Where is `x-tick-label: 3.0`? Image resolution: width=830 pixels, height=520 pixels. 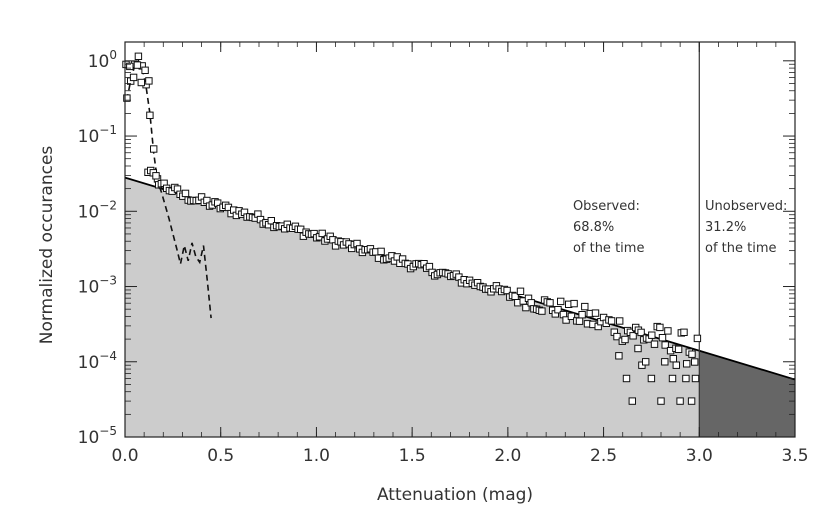
x-tick-label: 3.0 is located at coordinates (699, 456).